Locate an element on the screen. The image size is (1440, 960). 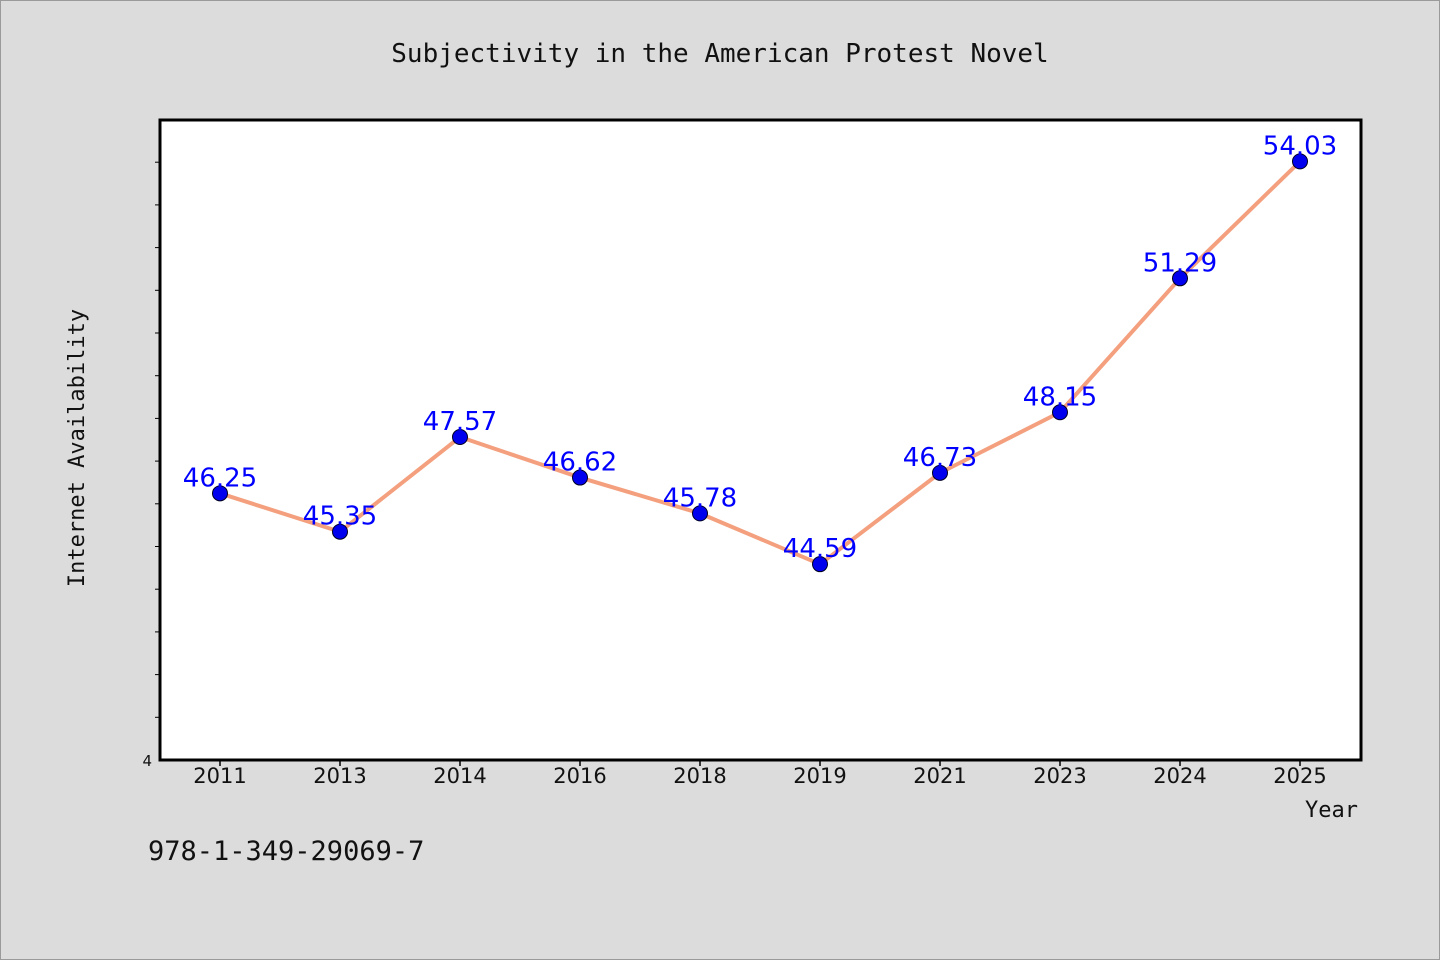
x-tick-label: 2016 is located at coordinates (579, 776).